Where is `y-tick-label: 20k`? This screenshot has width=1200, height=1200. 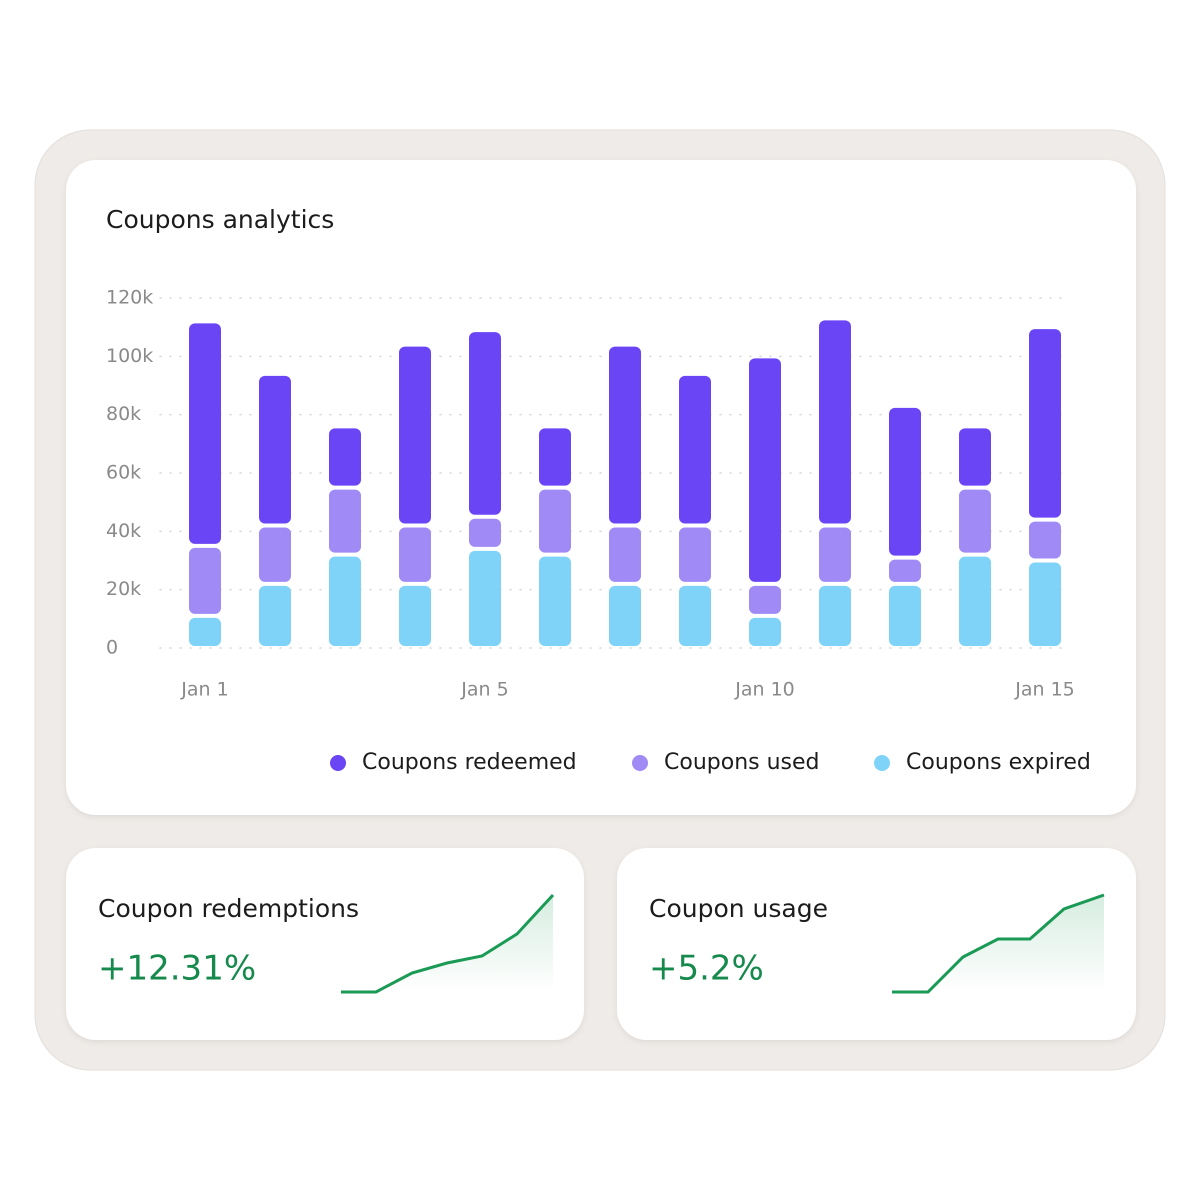
y-tick-label: 20k is located at coordinates (123, 589).